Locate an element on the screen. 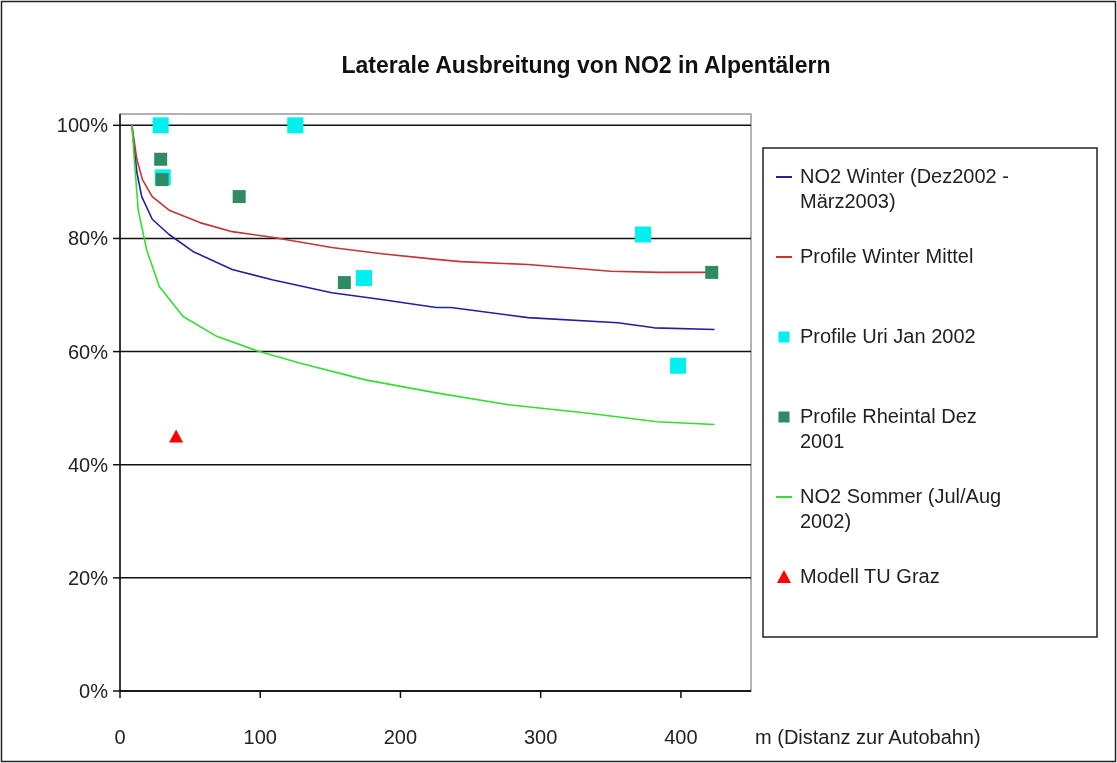  legend-label: NO2 Winter (Dez2002 - März2003) is located at coordinates (904, 188).